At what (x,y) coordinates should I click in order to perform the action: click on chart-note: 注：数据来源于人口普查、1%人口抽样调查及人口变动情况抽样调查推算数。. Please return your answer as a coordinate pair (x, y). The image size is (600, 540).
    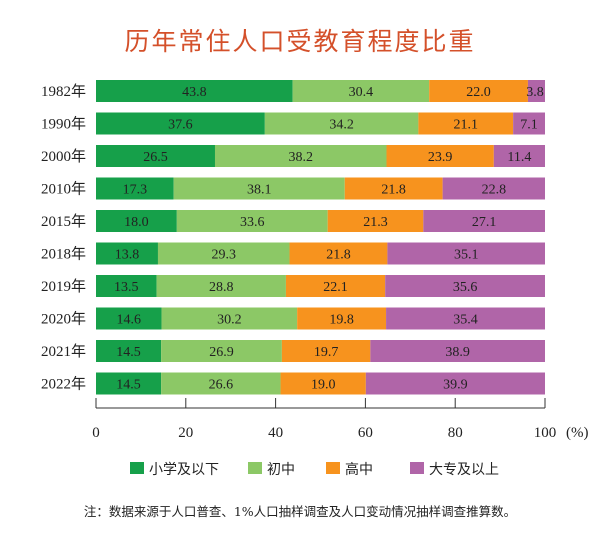
    Looking at the image, I should click on (300, 511).